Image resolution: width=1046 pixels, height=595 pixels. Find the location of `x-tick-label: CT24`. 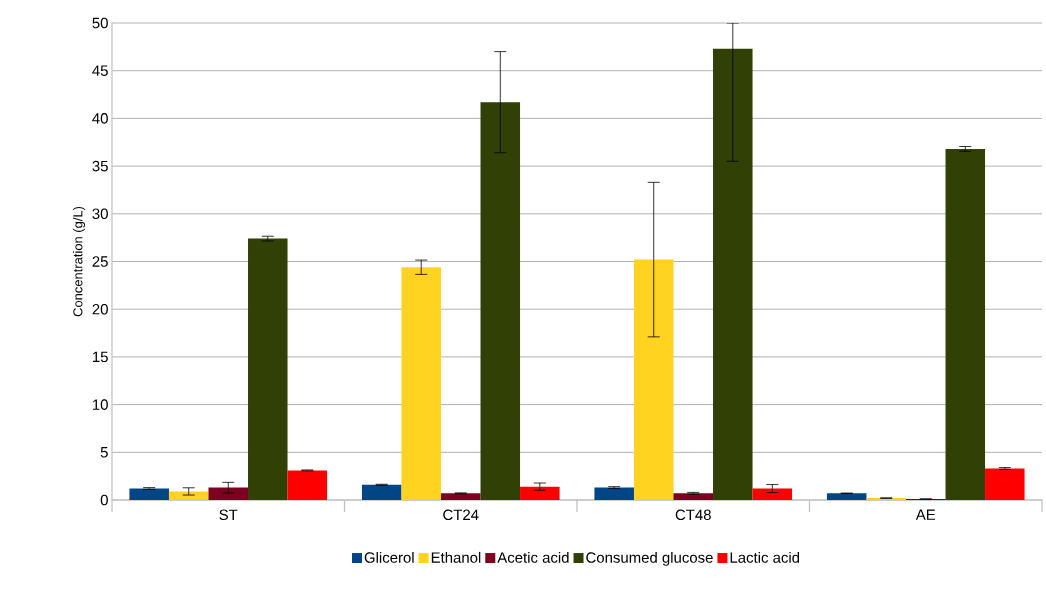

x-tick-label: CT24 is located at coordinates (461, 515).